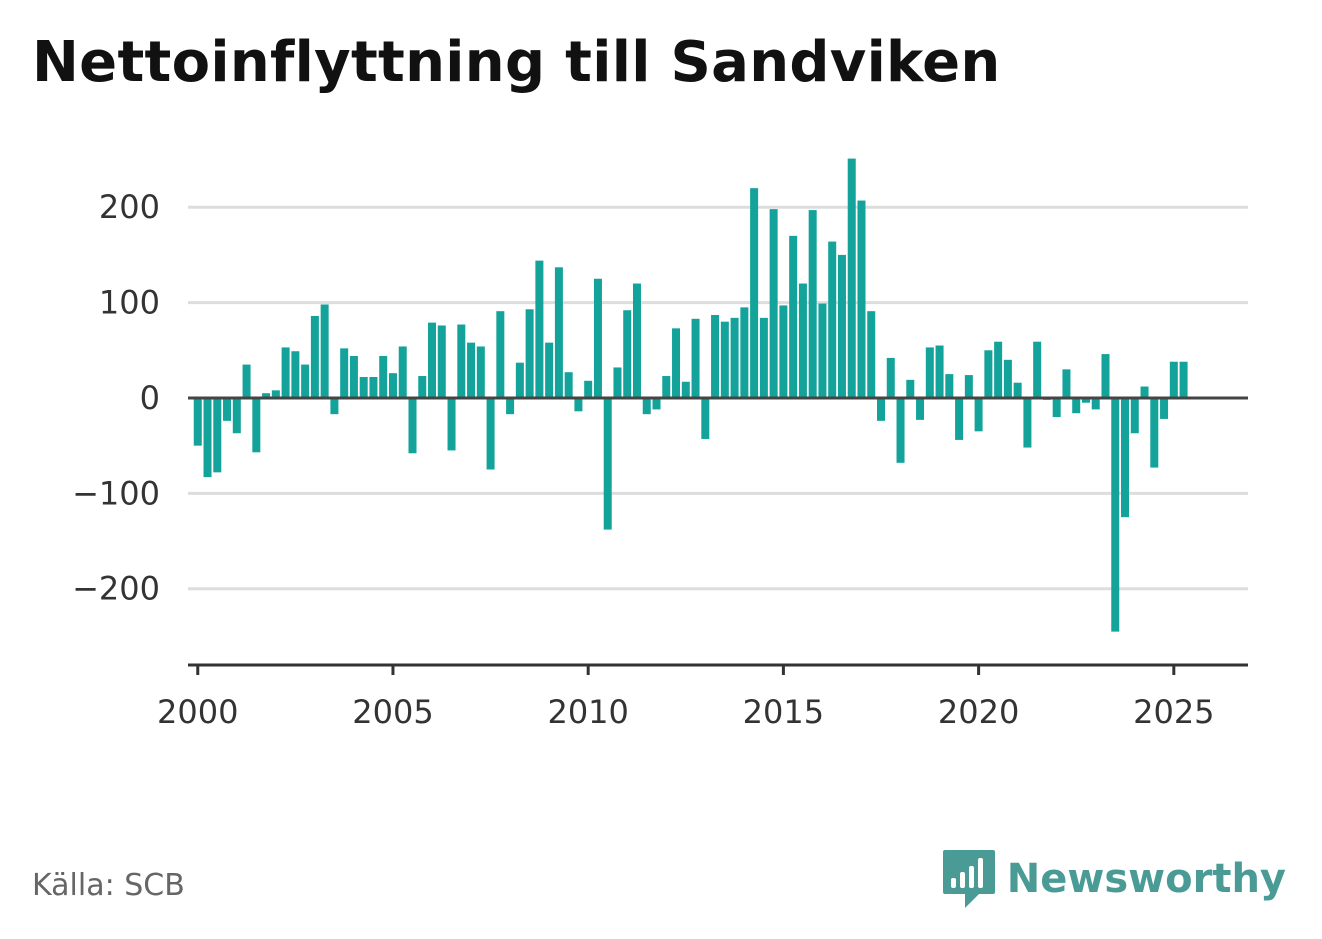 This screenshot has width=1322, height=939. What do you see at coordinates (150, 398) in the screenshot?
I see `y-tick-label: 0` at bounding box center [150, 398].